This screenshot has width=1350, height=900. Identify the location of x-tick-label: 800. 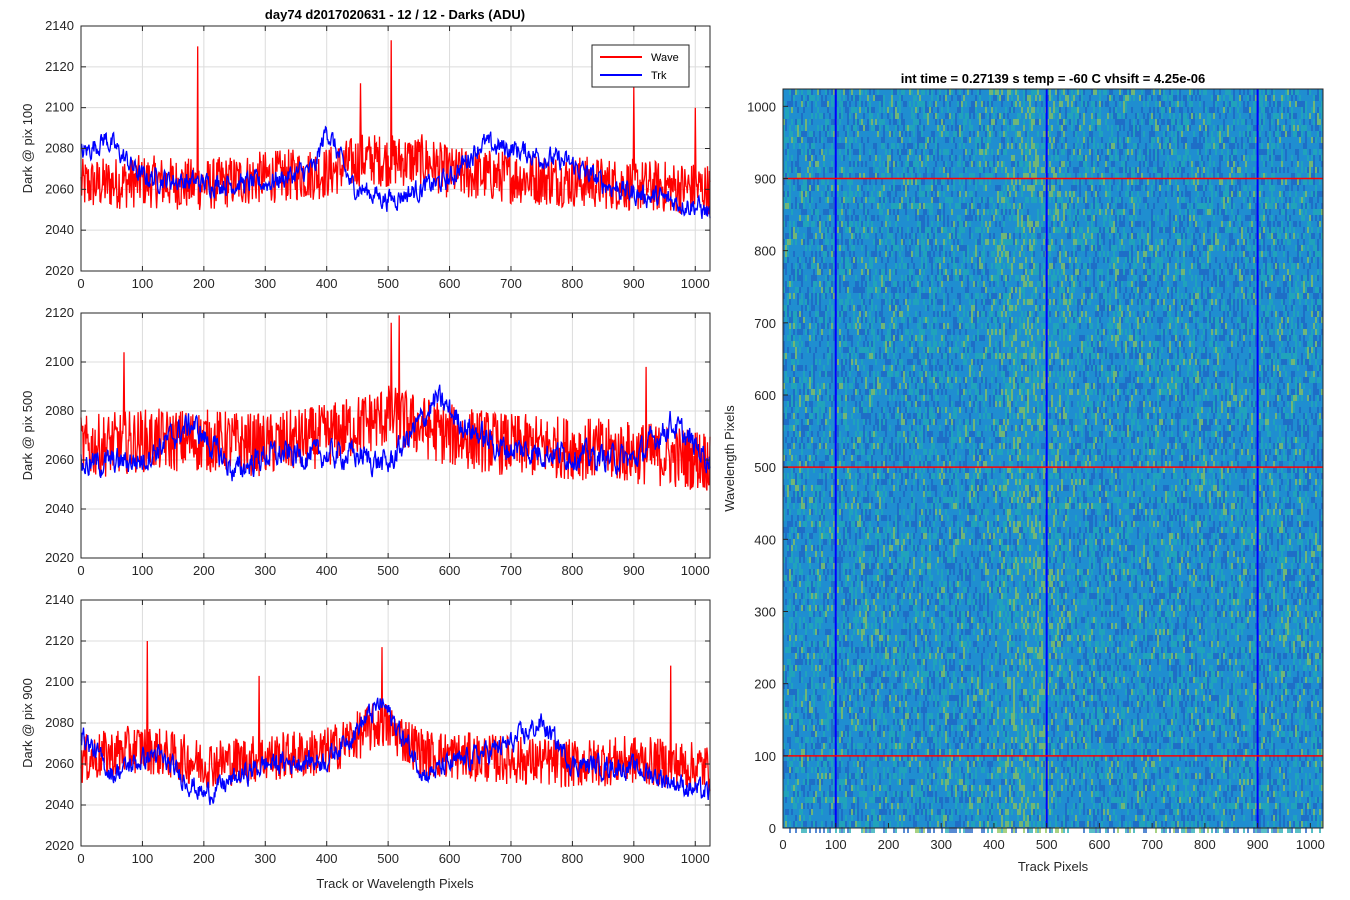
(573, 858).